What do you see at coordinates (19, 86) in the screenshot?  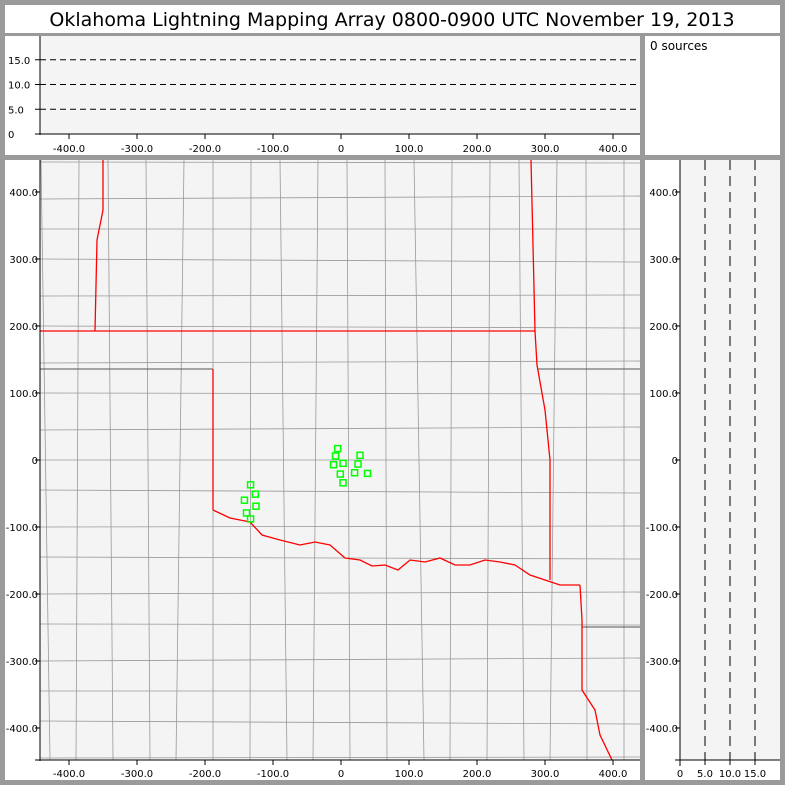 I see `y-tick-label: 10.0` at bounding box center [19, 86].